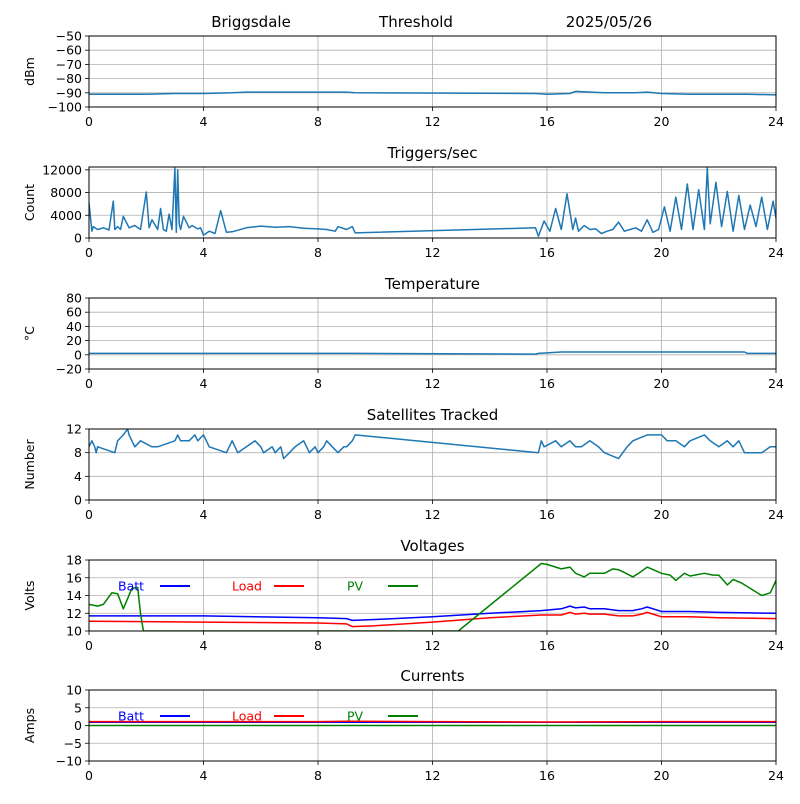 This screenshot has width=800, height=804. What do you see at coordinates (69, 761) in the screenshot?
I see `y-tick-label: −10` at bounding box center [69, 761].